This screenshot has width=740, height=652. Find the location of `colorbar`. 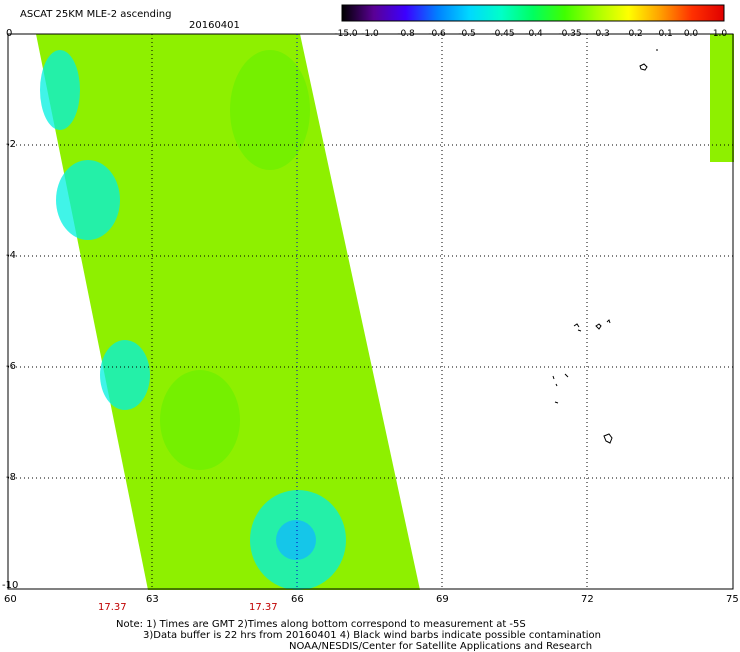

colorbar is located at coordinates (533, 13).